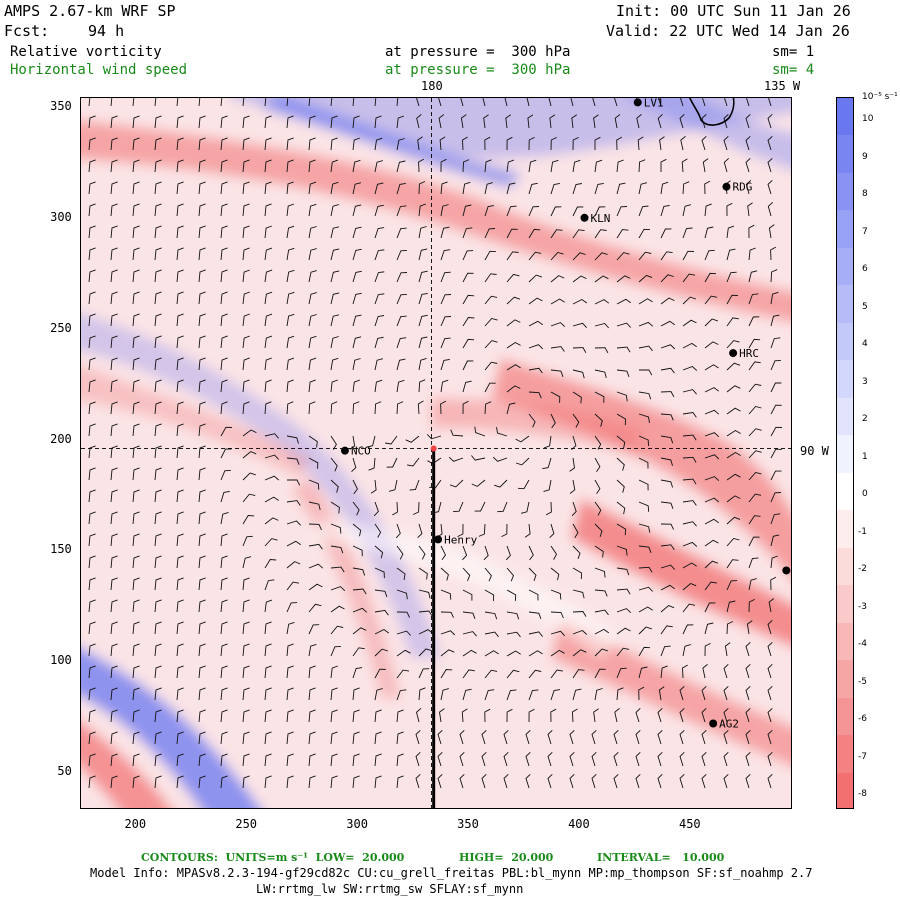 Image resolution: width=900 pixels, height=900 pixels. Describe the element at coordinates (793, 52) in the screenshot. I see `field-1-smoothing: sm= 1` at that location.